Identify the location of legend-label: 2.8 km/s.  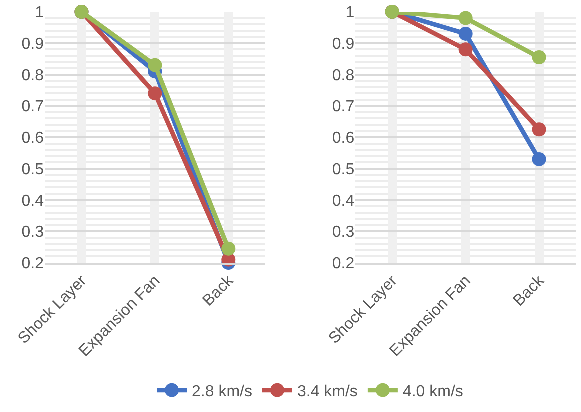
(222, 392).